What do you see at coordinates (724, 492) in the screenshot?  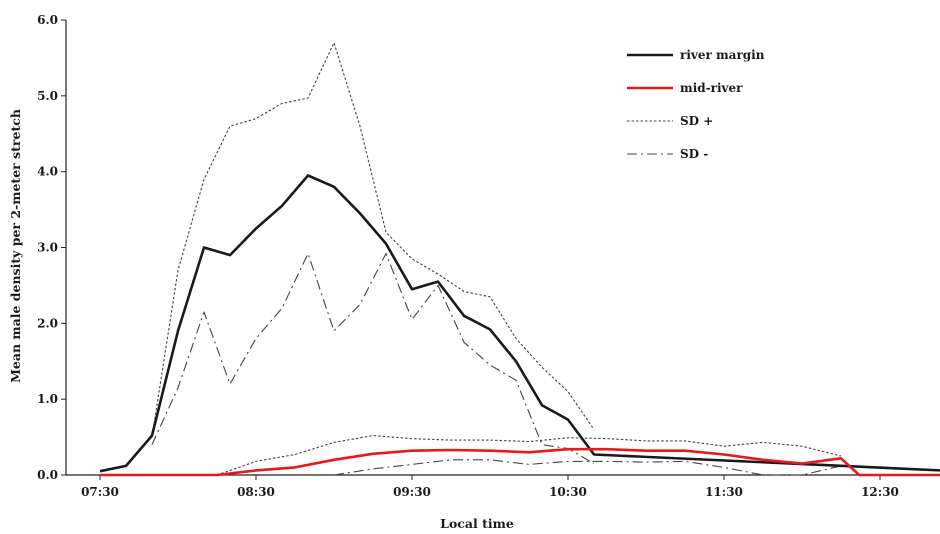 I see `x-tick-label: 11:30` at bounding box center [724, 492].